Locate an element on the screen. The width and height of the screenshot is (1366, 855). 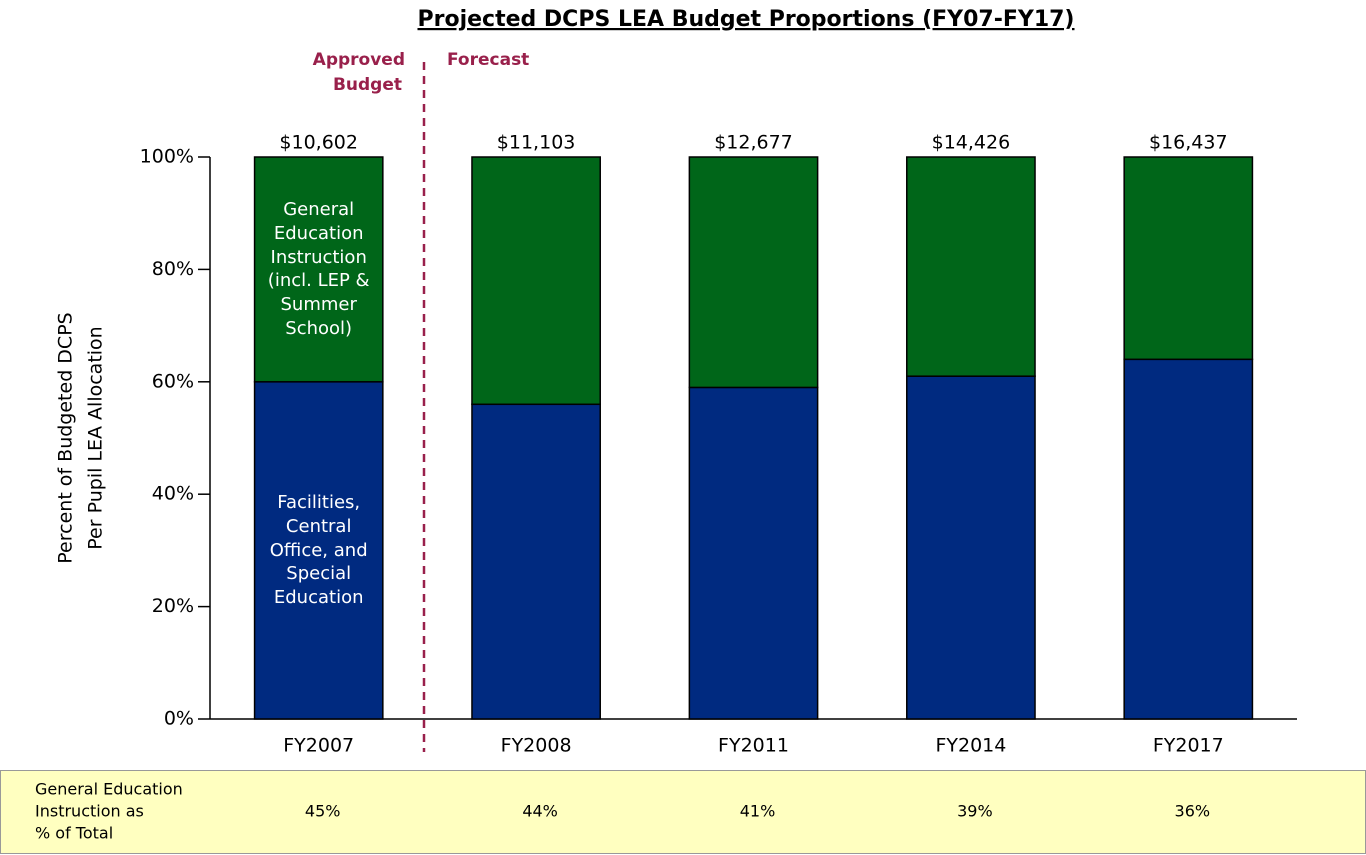
y-tick-label: 20% is located at coordinates (173, 606).